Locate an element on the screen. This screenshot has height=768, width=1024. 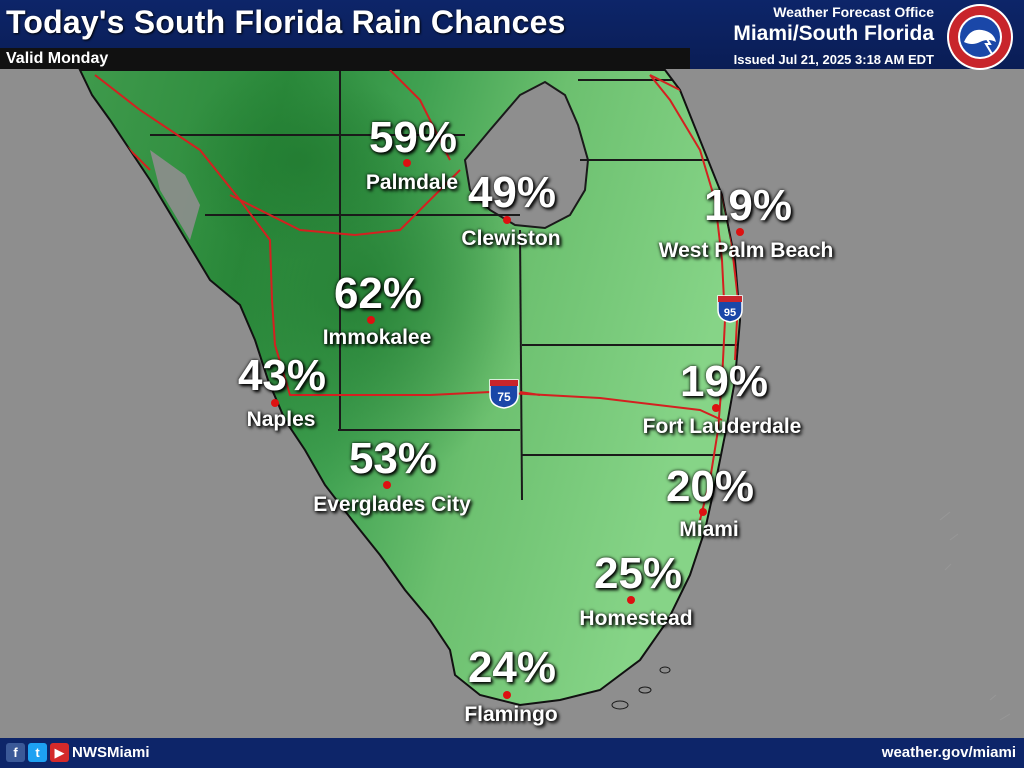
city-label-west-palm-beach: West Palm Beach is located at coordinates (746, 250).